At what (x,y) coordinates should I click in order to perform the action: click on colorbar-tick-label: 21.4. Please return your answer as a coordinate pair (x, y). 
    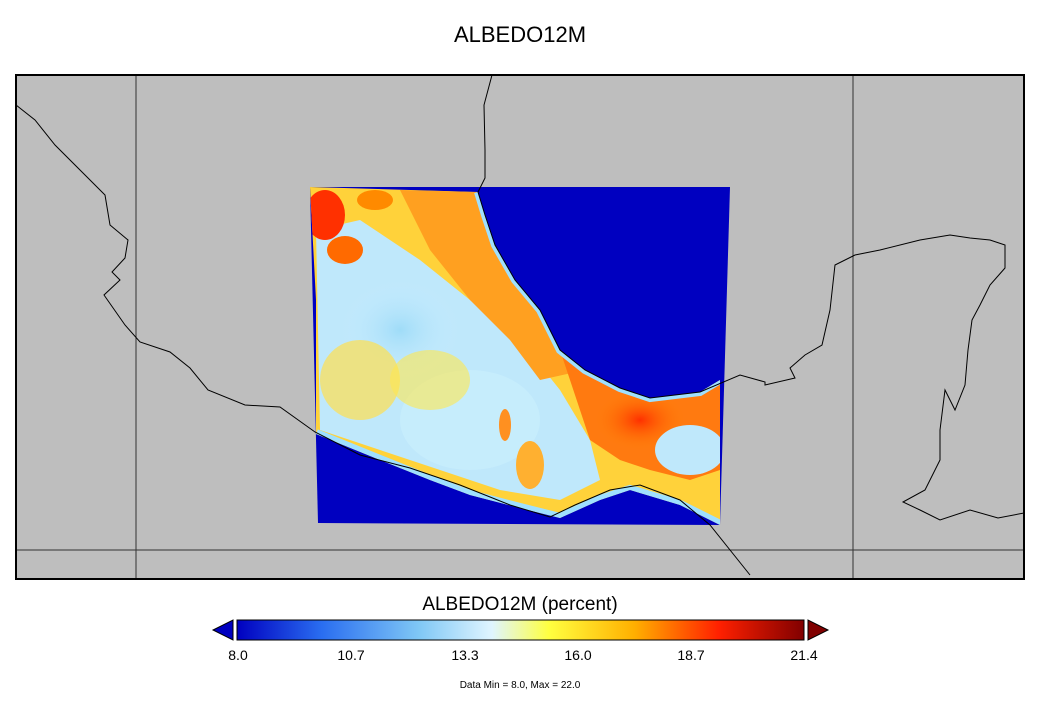
    Looking at the image, I should click on (804, 655).